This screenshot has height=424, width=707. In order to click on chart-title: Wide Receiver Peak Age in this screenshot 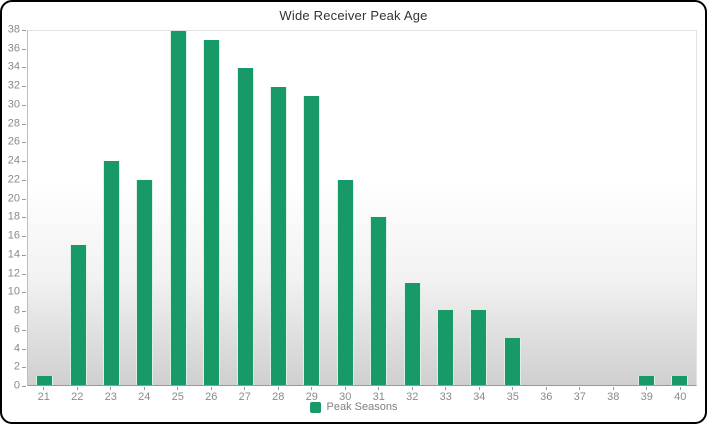, I will do `click(353, 15)`.